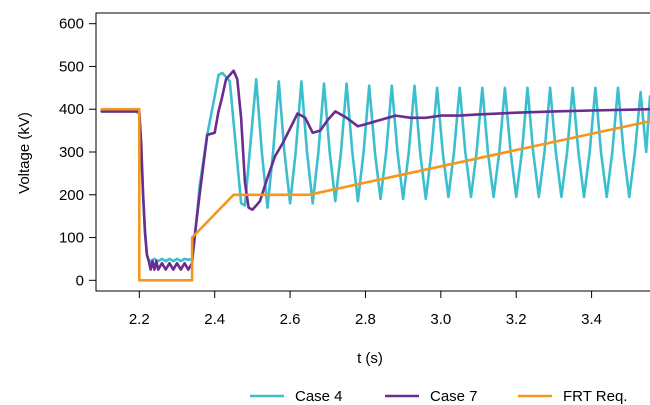 The image size is (650, 405). Describe the element at coordinates (80, 280) in the screenshot. I see `y-tick-label: 0` at that location.